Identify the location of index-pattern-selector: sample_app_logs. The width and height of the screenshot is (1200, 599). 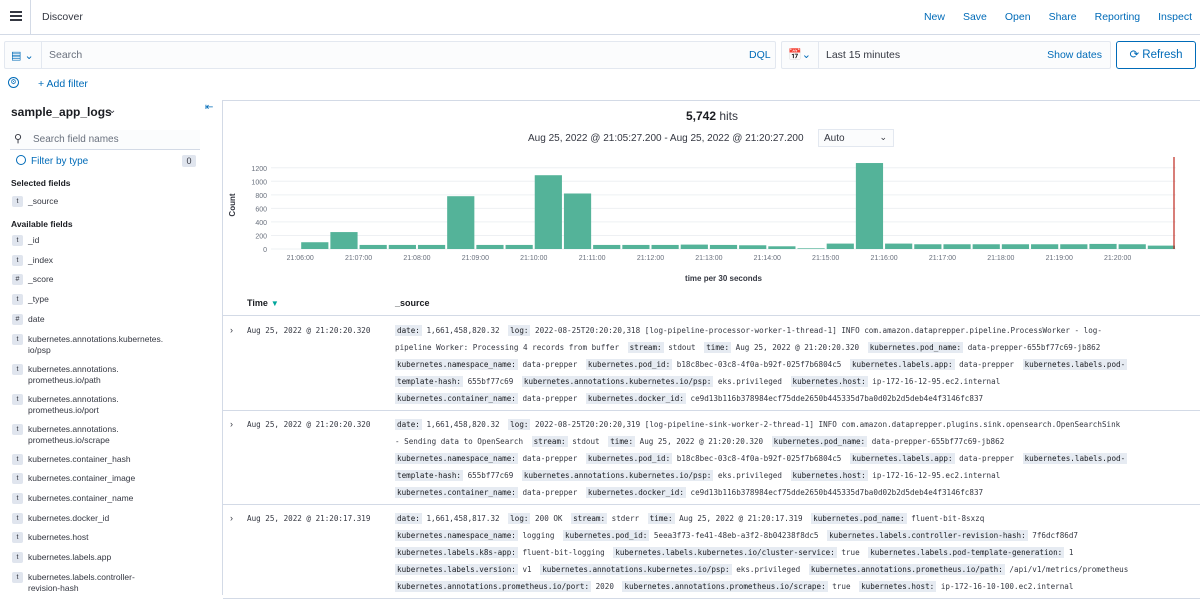
(61, 112).